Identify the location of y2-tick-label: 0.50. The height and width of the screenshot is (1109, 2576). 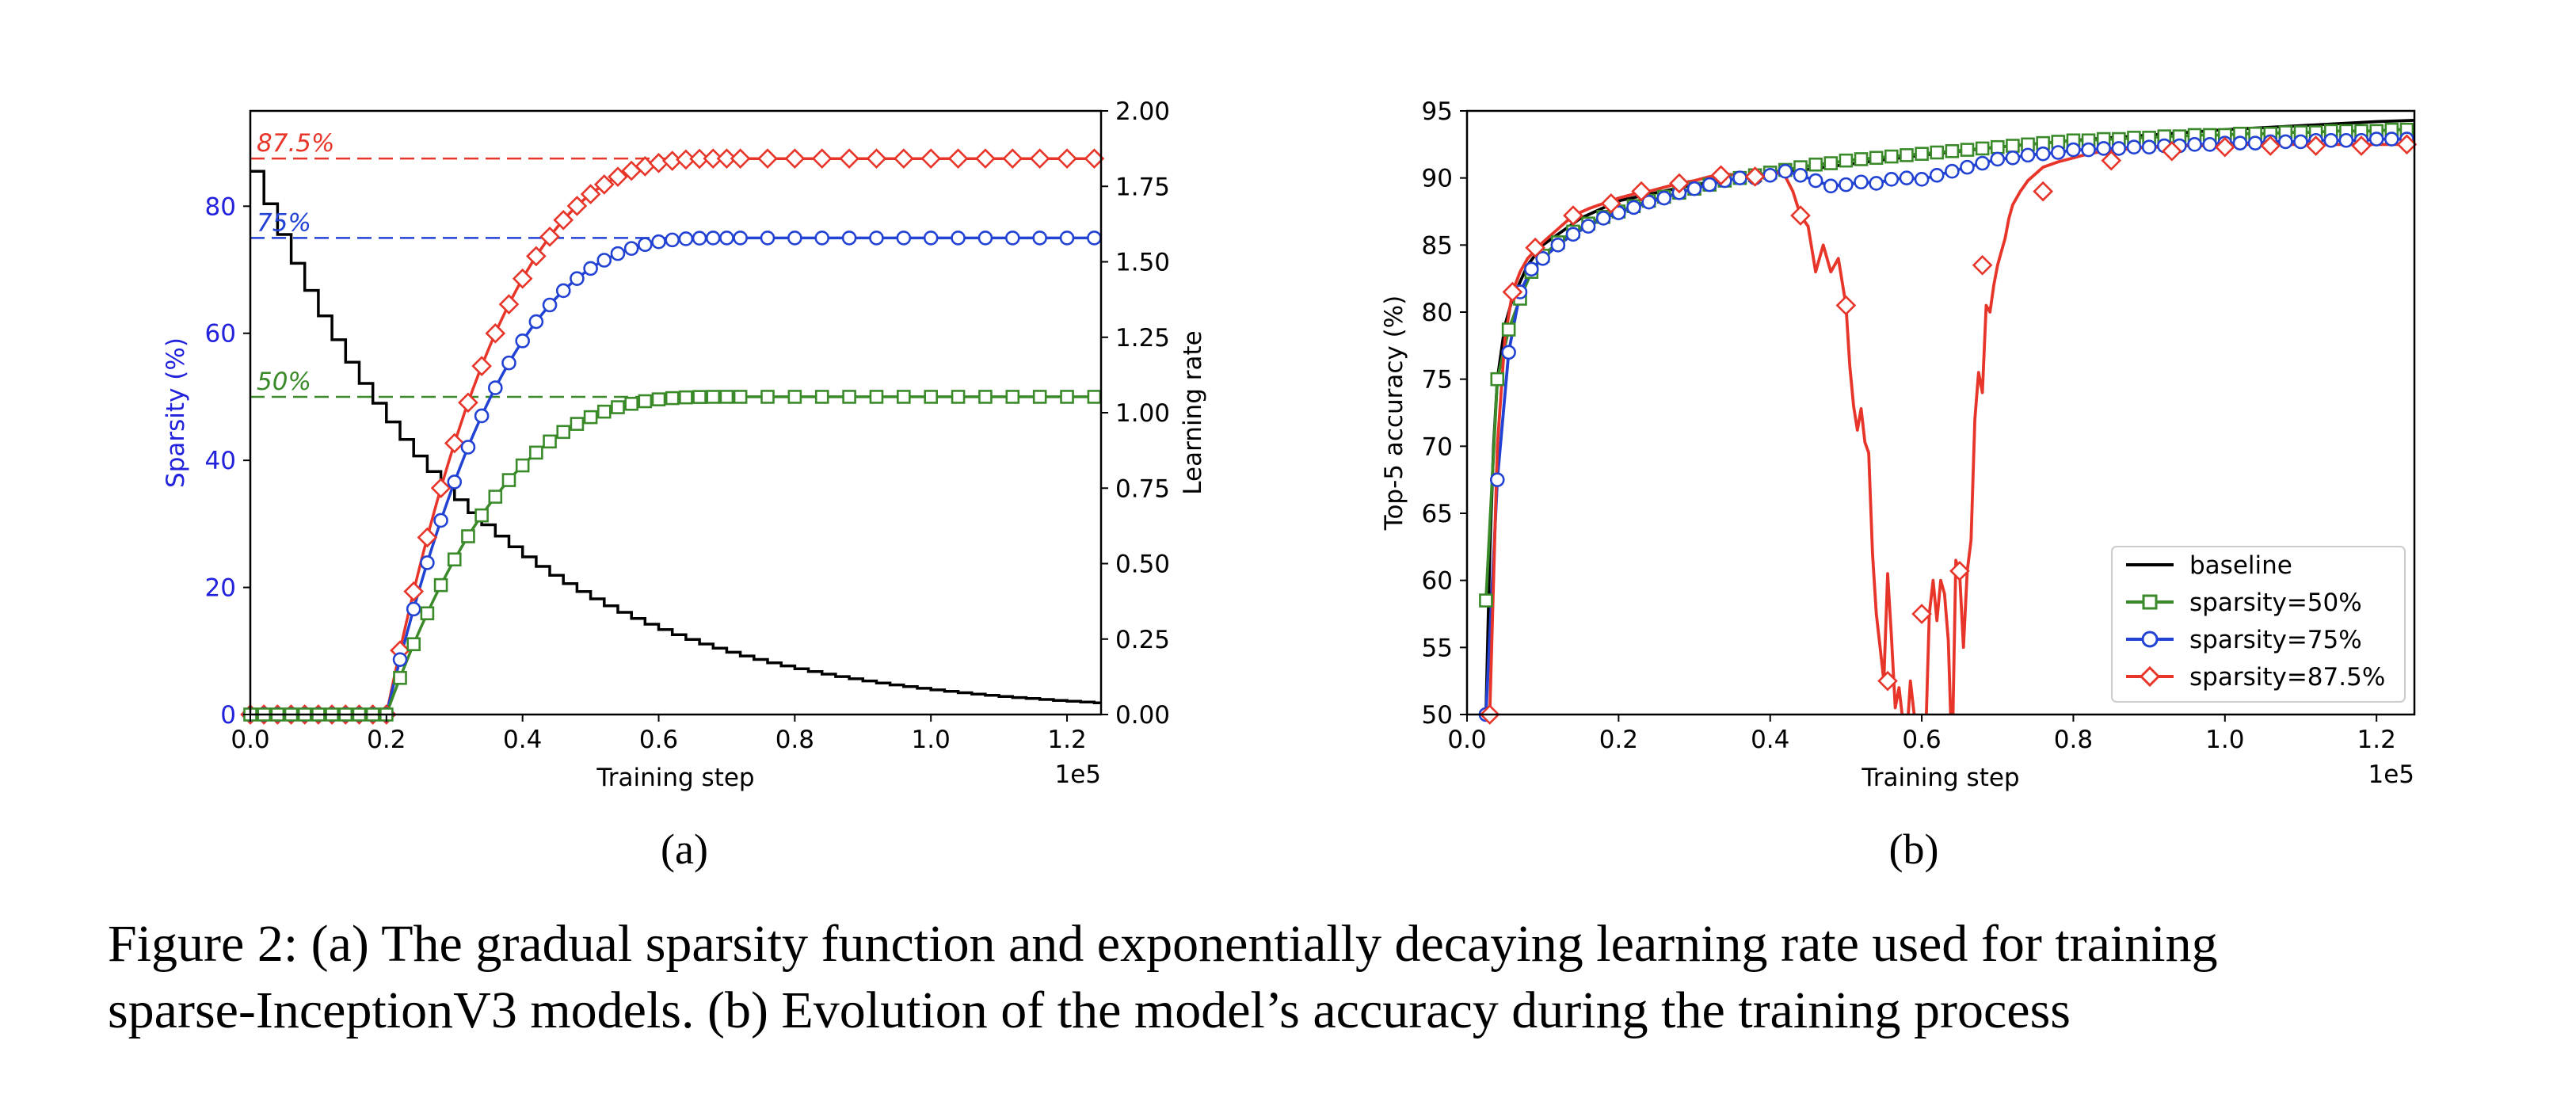
(1143, 565).